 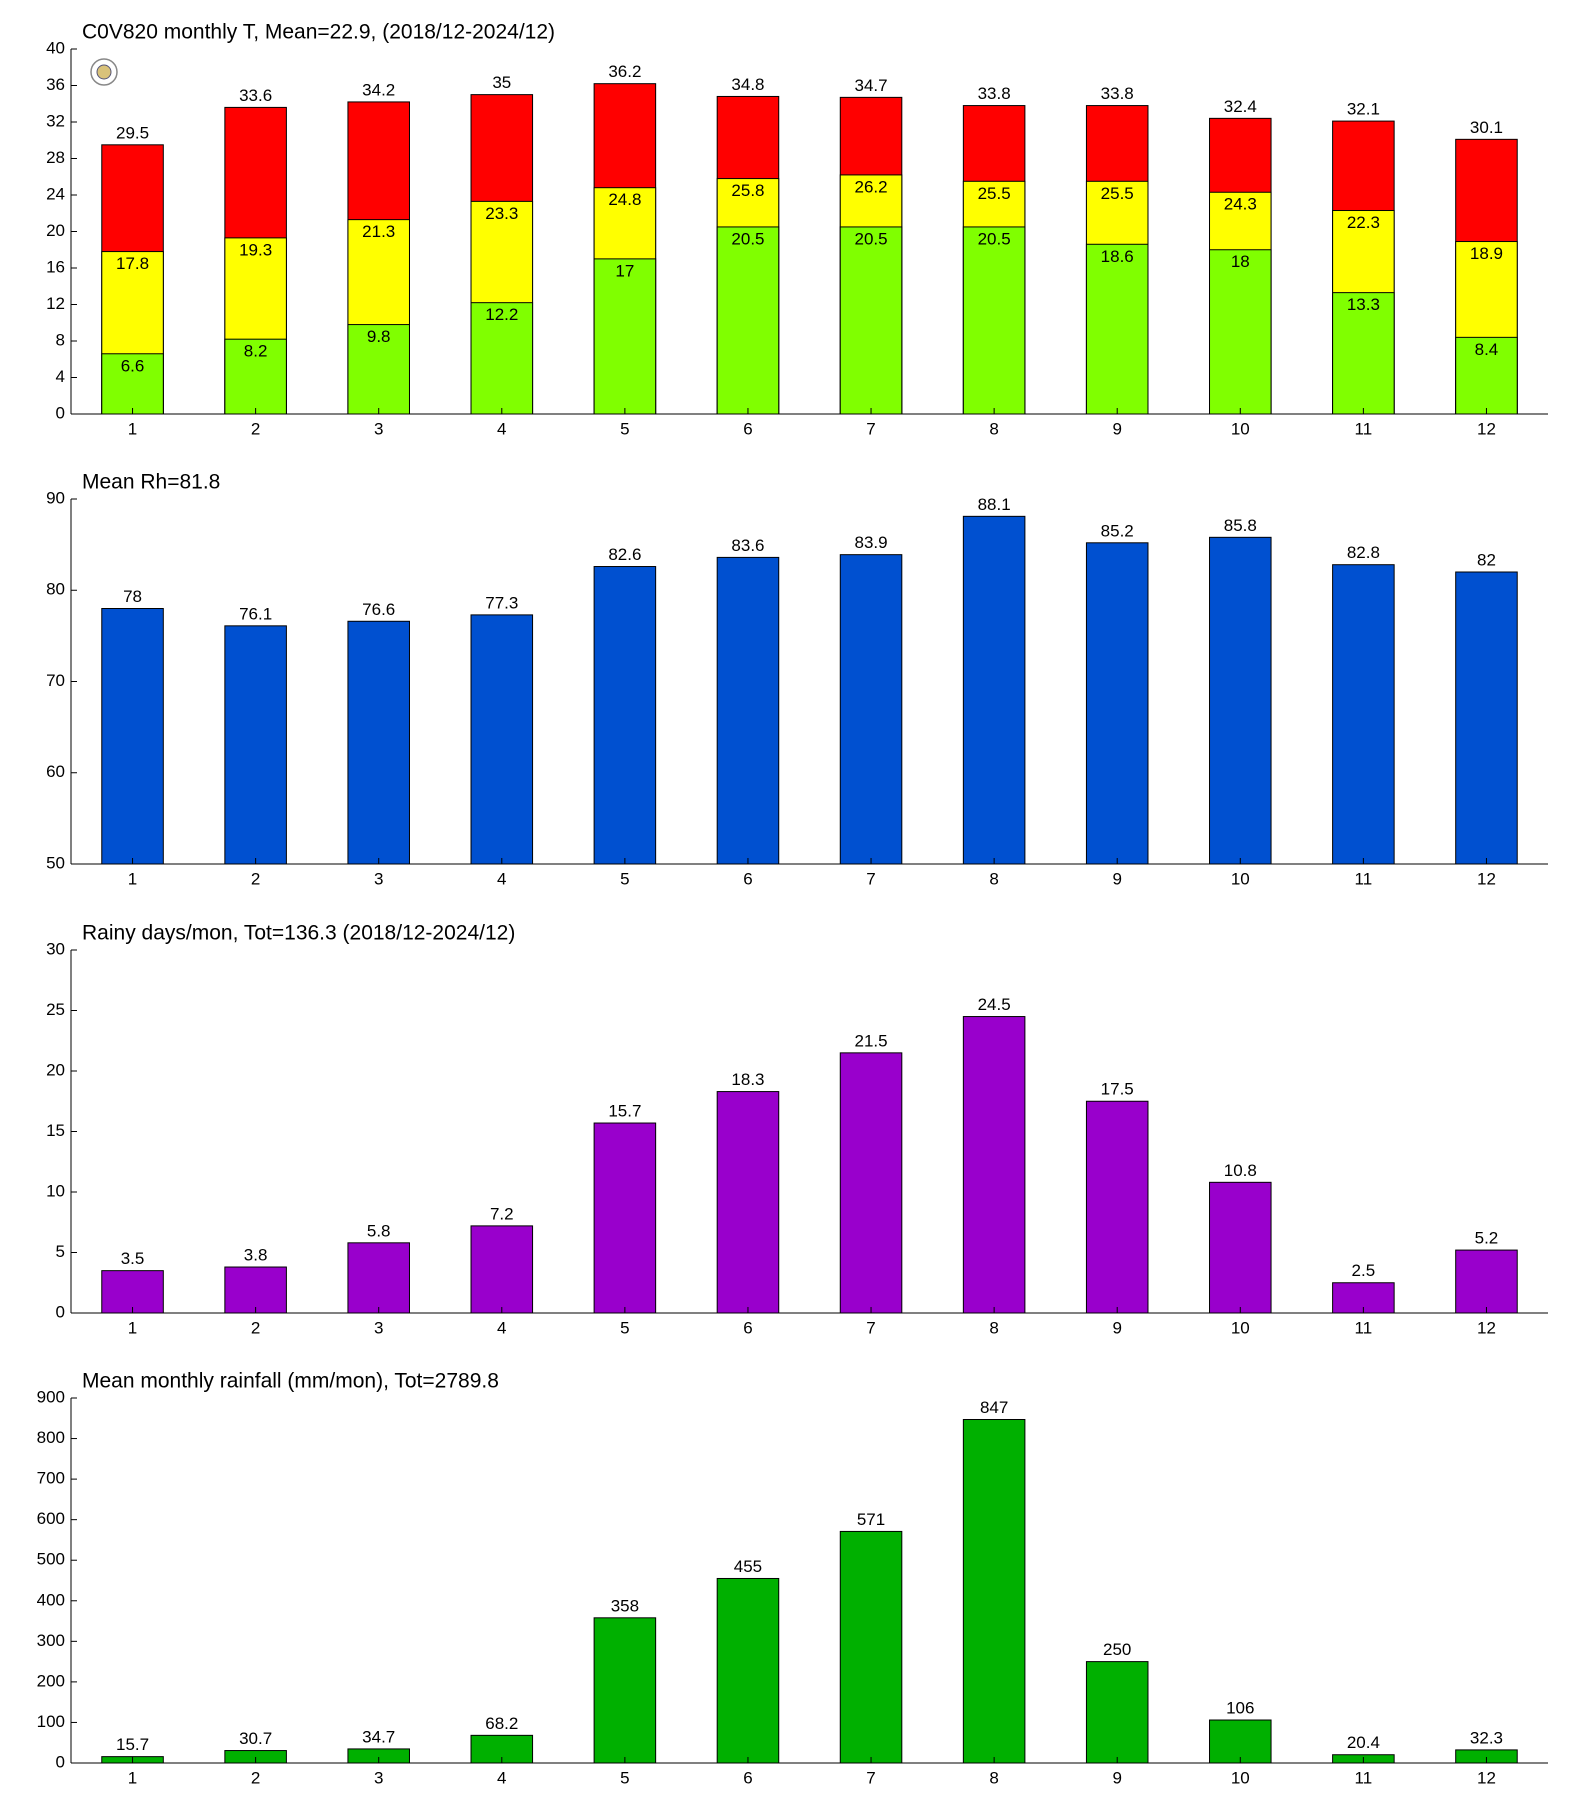 I want to click on value-label: 21.3, so click(x=378, y=231).